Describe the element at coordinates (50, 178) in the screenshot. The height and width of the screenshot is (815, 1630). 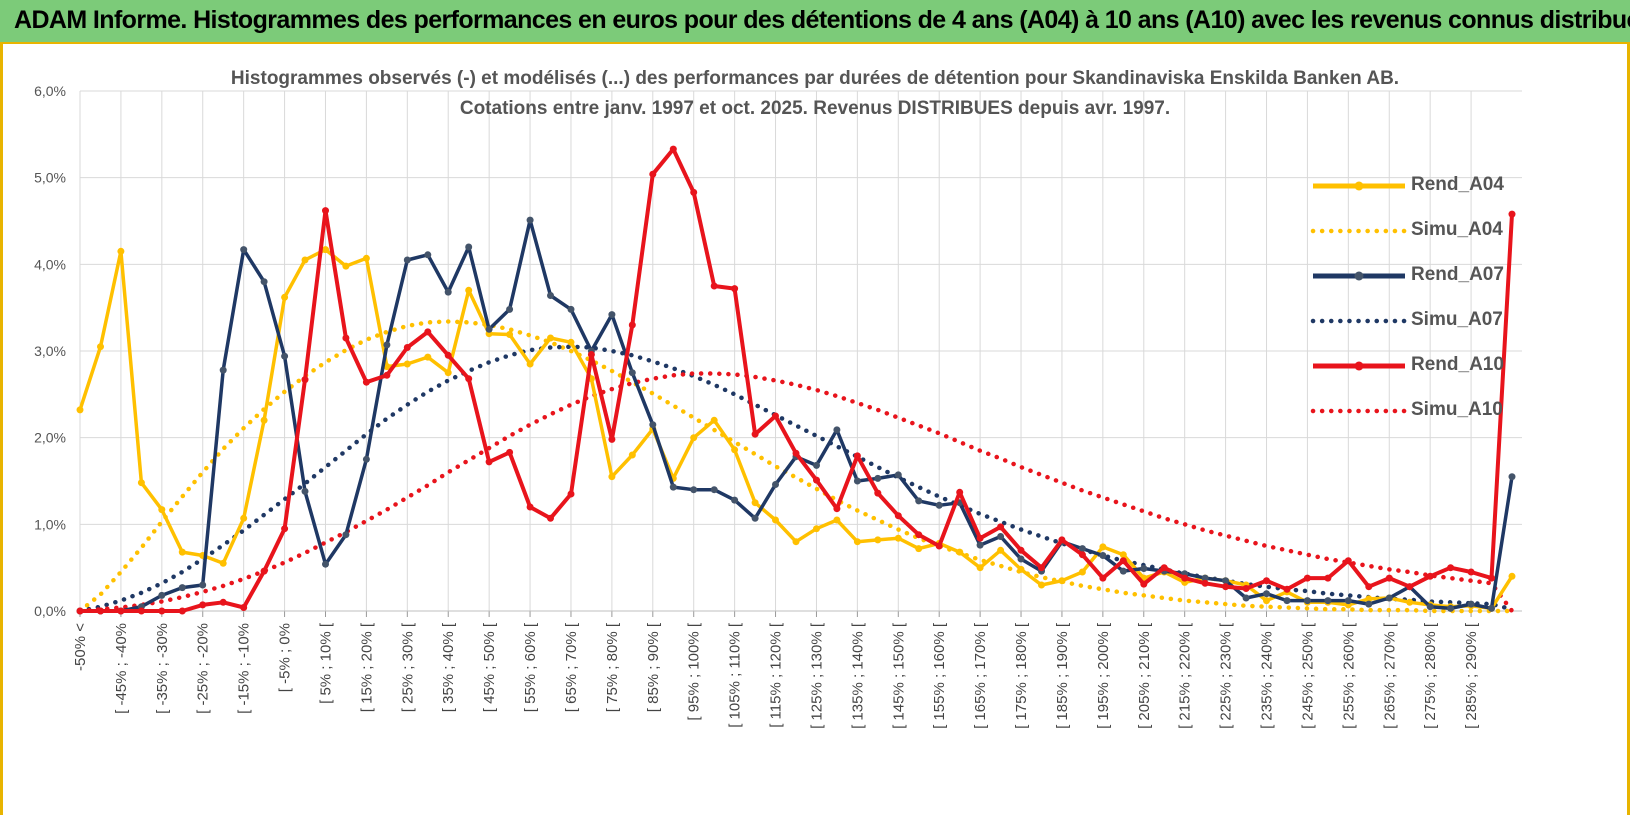
I see `y-tick-label: 5,0%` at that location.